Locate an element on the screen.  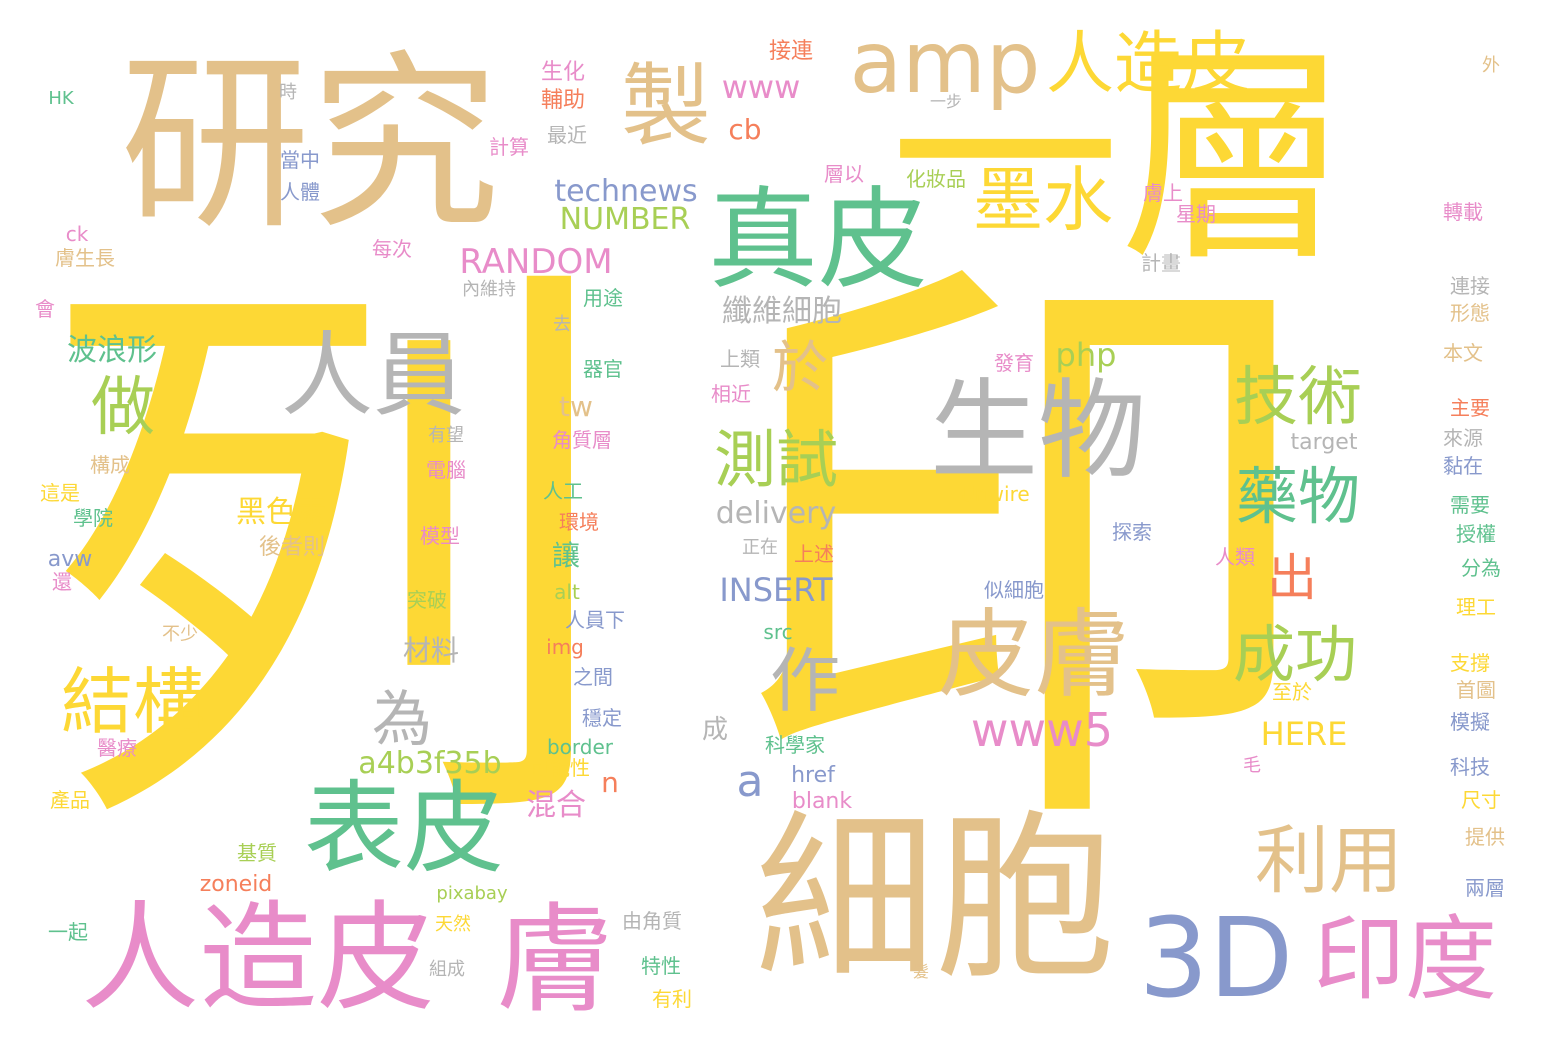
word-67: ck is located at coordinates (77, 234).